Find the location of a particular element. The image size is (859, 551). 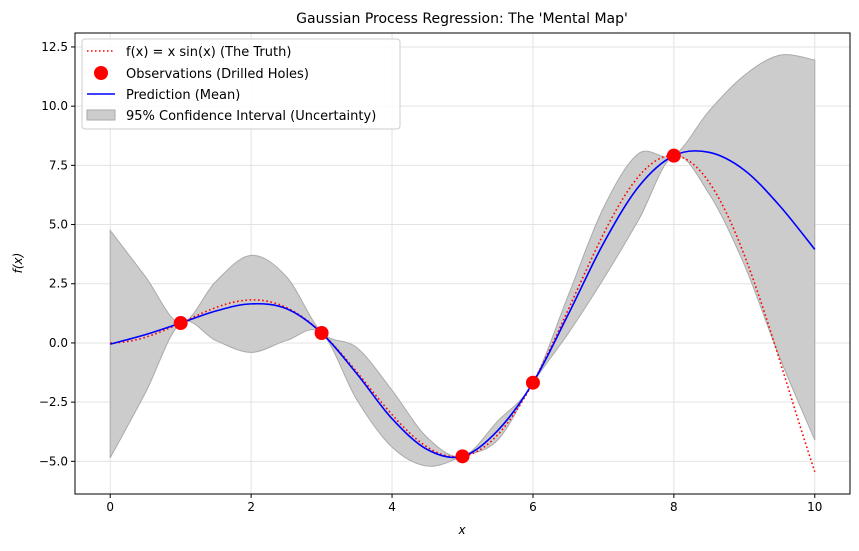

legend-mean-label: Prediction (Mean) is located at coordinates (183, 95).